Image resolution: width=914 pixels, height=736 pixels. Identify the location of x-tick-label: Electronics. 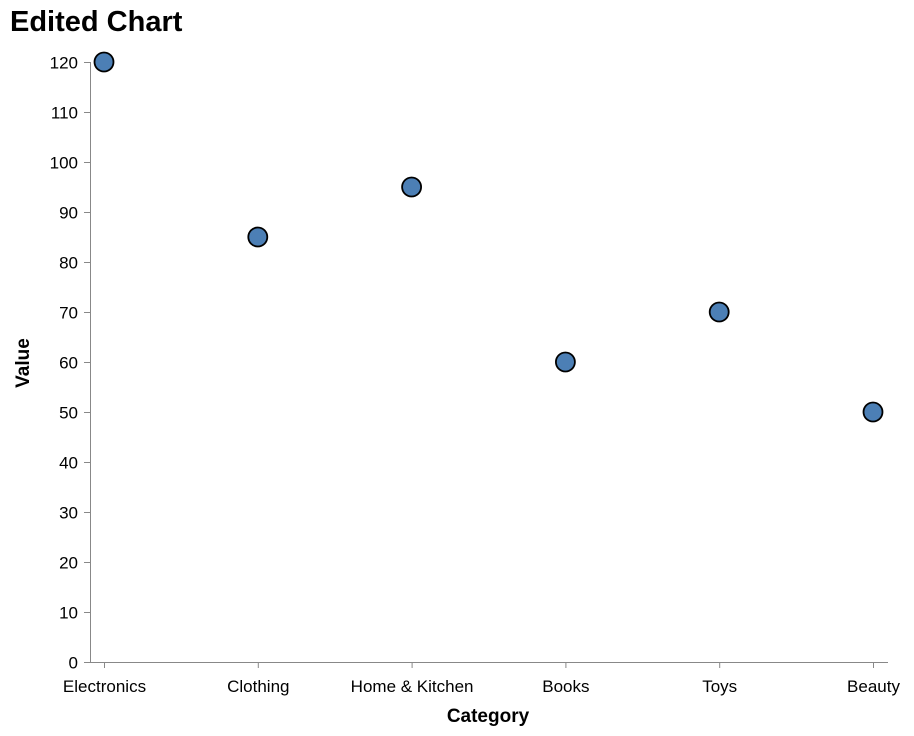
(104, 686).